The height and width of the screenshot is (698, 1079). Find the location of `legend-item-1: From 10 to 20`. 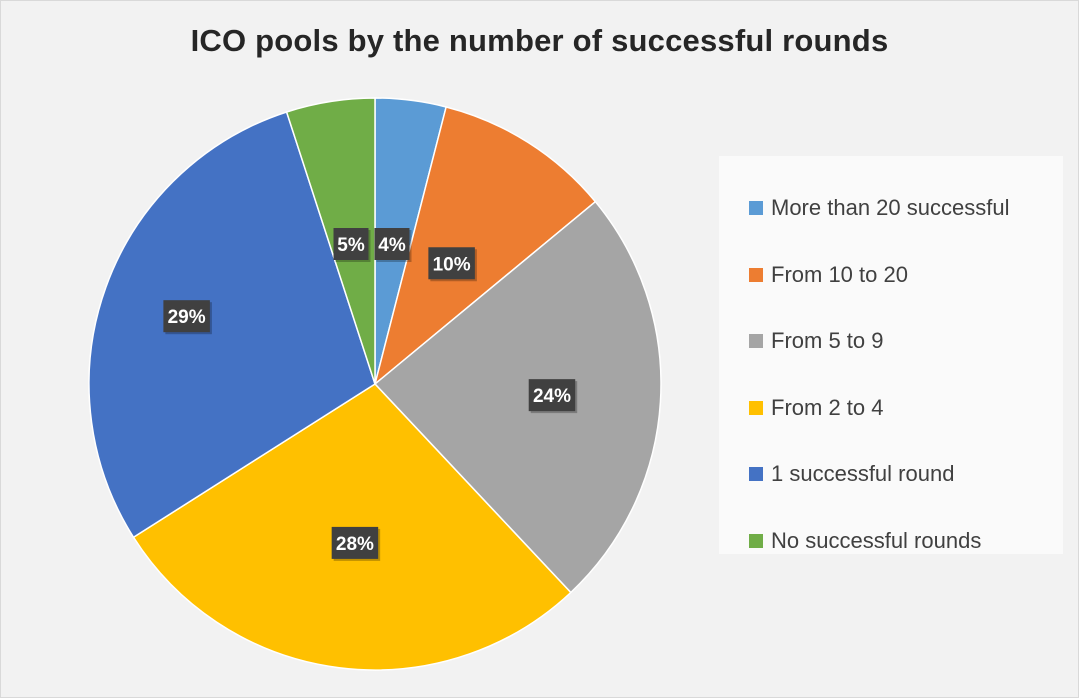

legend-item-1: From 10 to 20 is located at coordinates (891, 275).